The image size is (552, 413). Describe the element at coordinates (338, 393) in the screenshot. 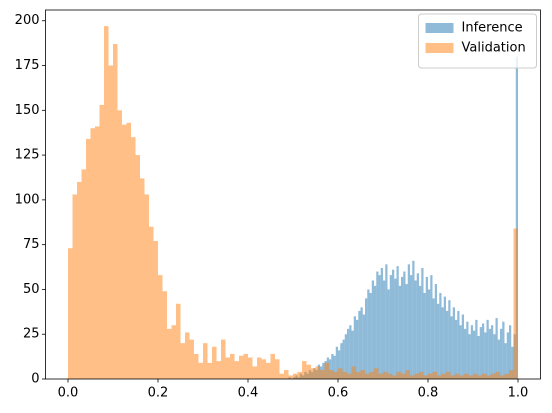

I see `x-tick-label: 0.6` at that location.